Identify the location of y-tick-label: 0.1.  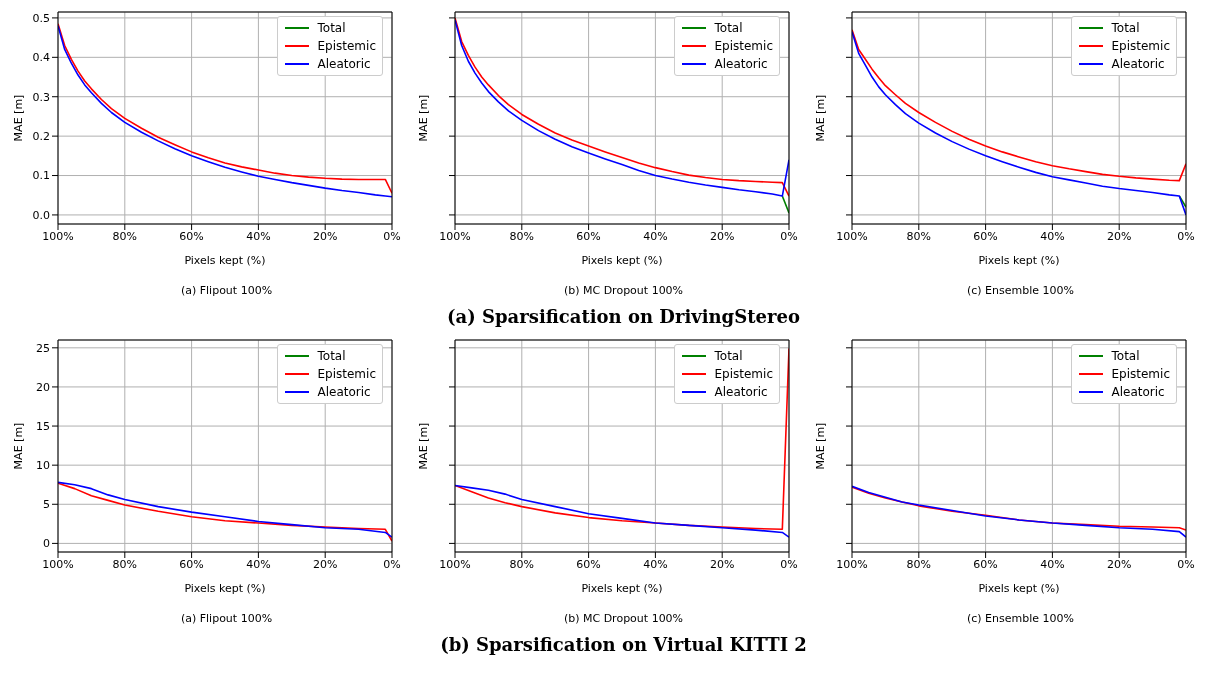
(41, 176).